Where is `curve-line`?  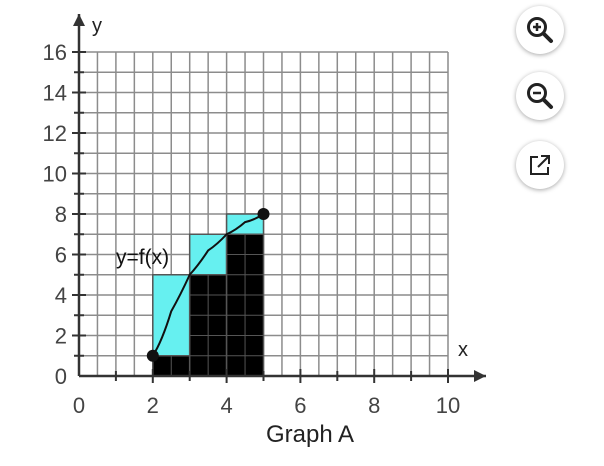 curve-line is located at coordinates (208, 285).